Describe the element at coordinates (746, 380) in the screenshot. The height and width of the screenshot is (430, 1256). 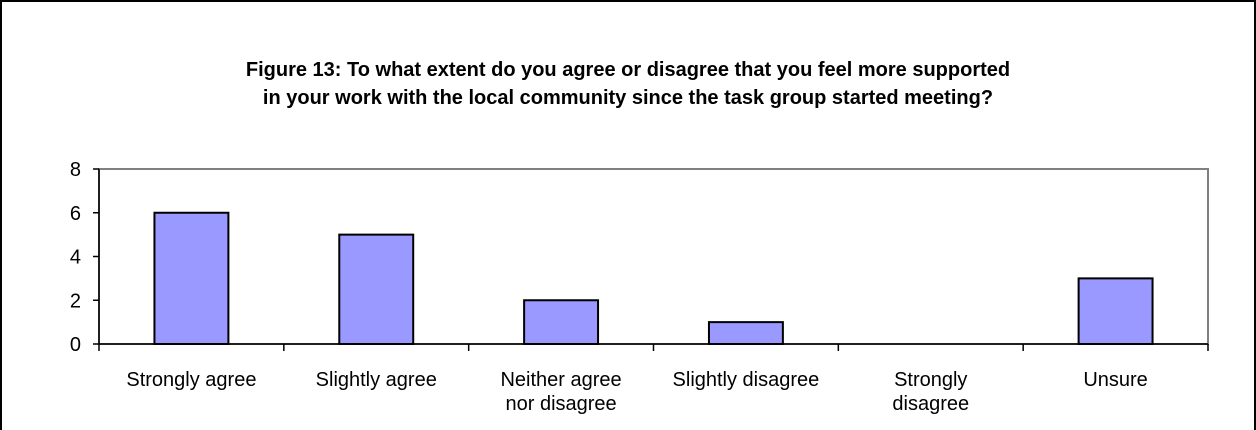
I see `x-tick-label: Slightly disagree` at that location.